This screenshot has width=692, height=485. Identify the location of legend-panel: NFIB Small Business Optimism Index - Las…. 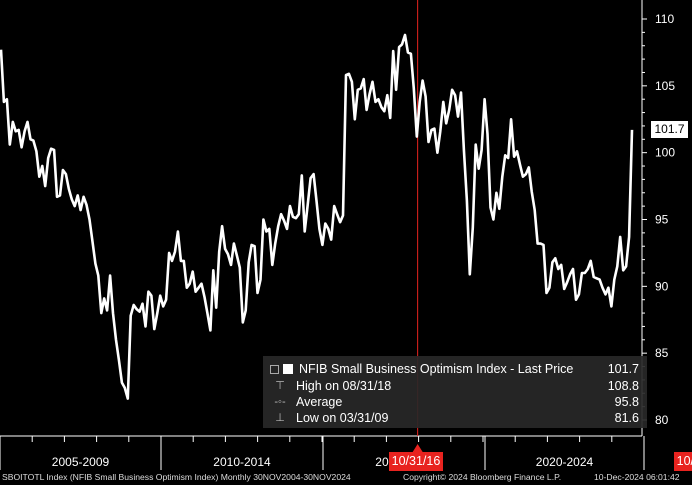
(455, 392).